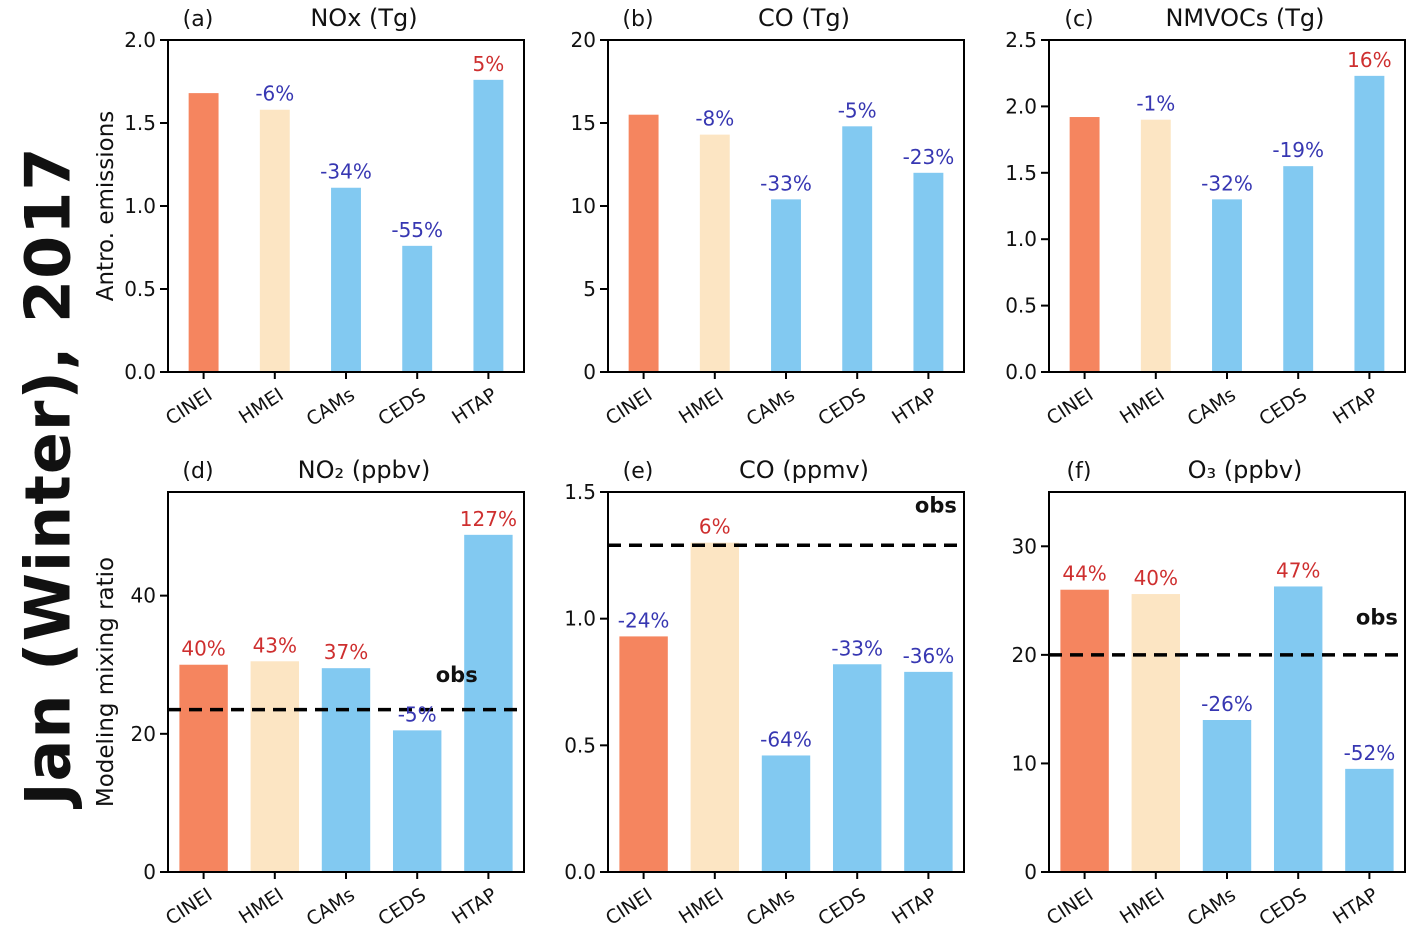 The width and height of the screenshot is (1416, 952). What do you see at coordinates (590, 289) in the screenshot?
I see `y-tick-label: 5` at bounding box center [590, 289].